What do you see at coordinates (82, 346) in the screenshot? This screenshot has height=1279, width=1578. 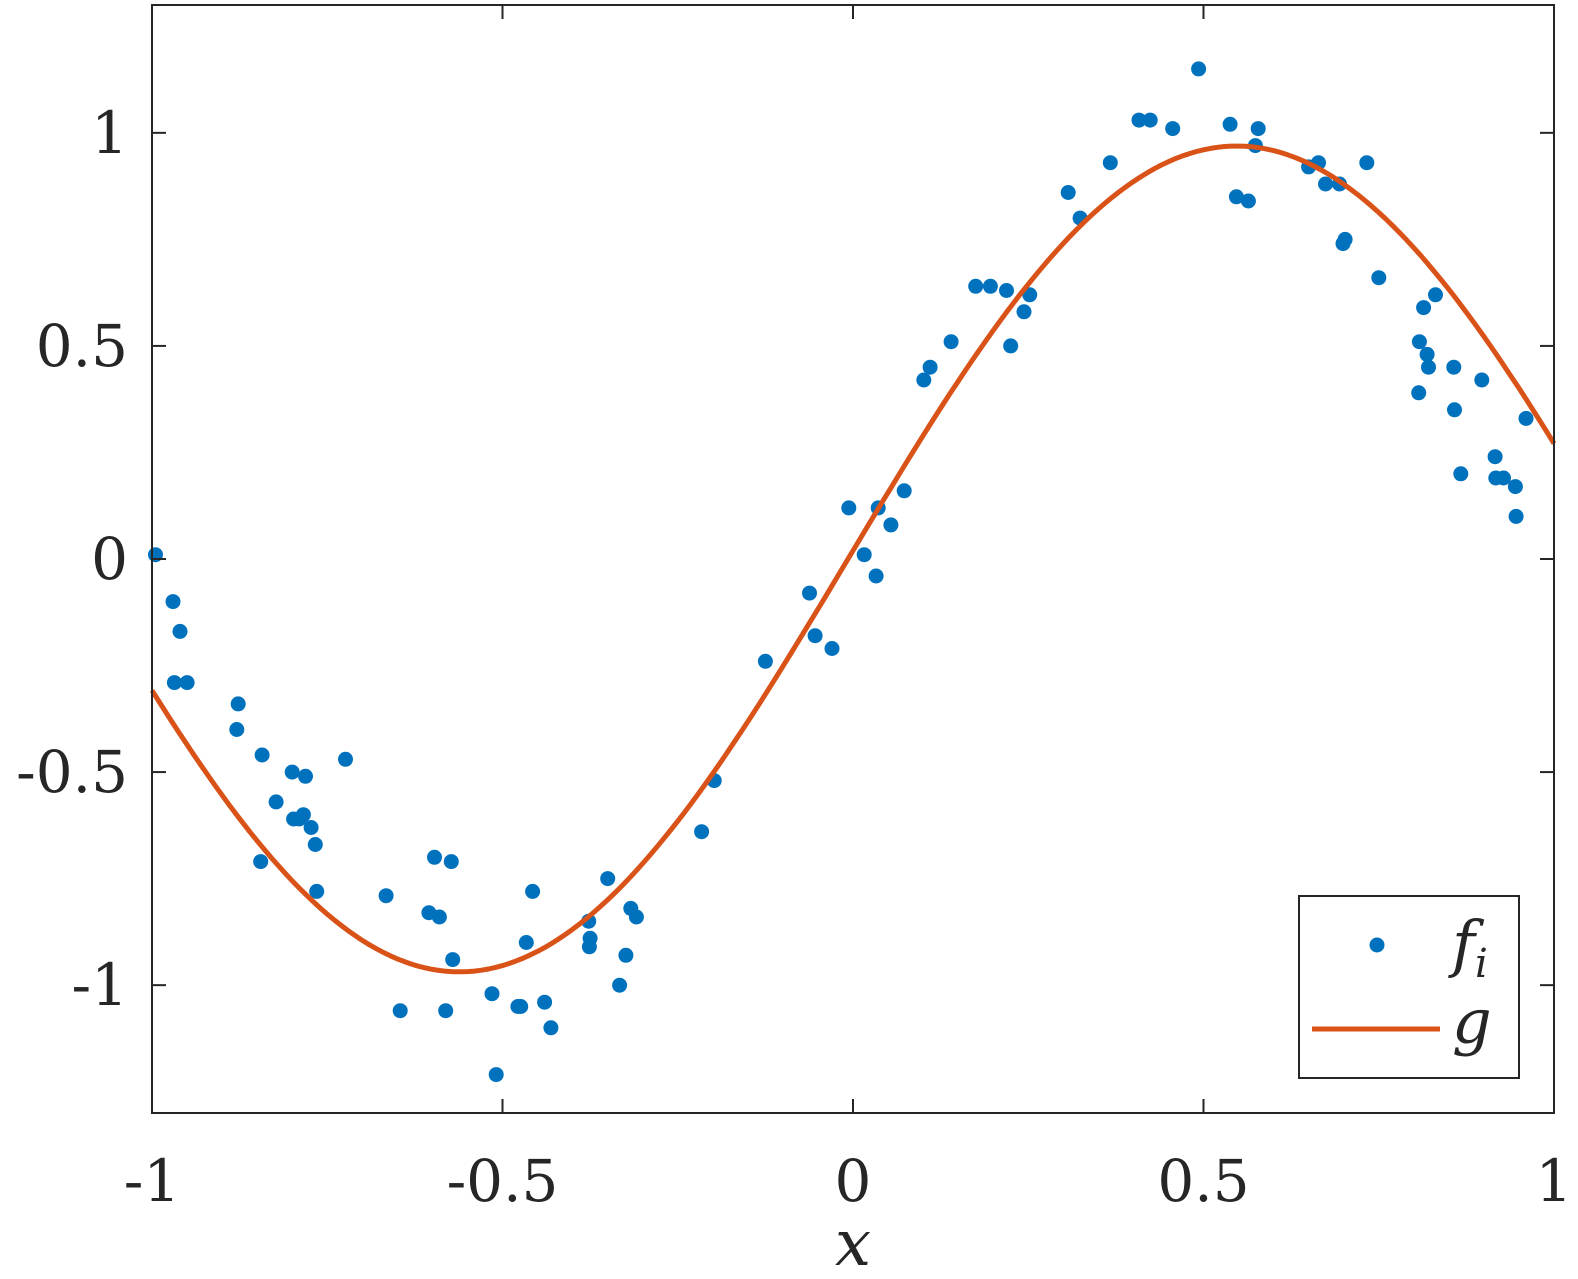 I see `y-tick-label: 0.5` at bounding box center [82, 346].